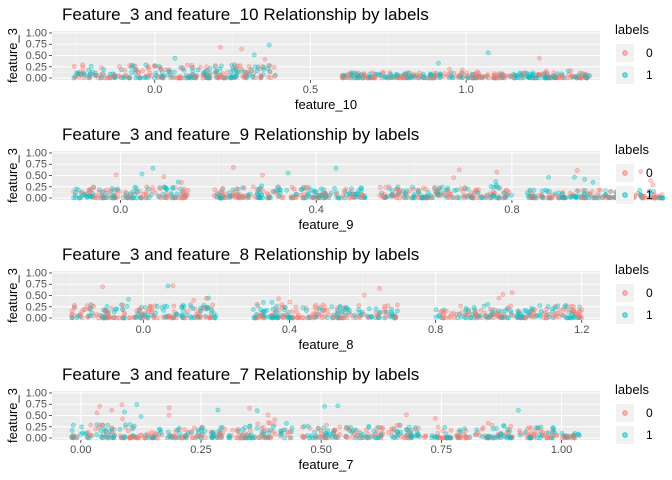 The height and width of the screenshot is (480, 672). I want to click on legend: labels 0 1, so click(634, 53).